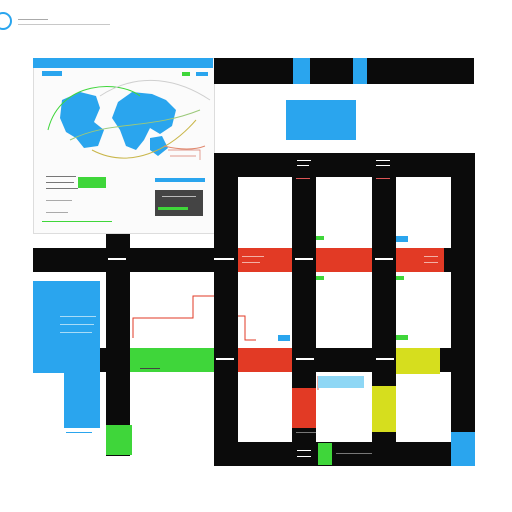  What do you see at coordinates (341, 382) in the screenshot?
I see `light-blue-band` at bounding box center [341, 382].